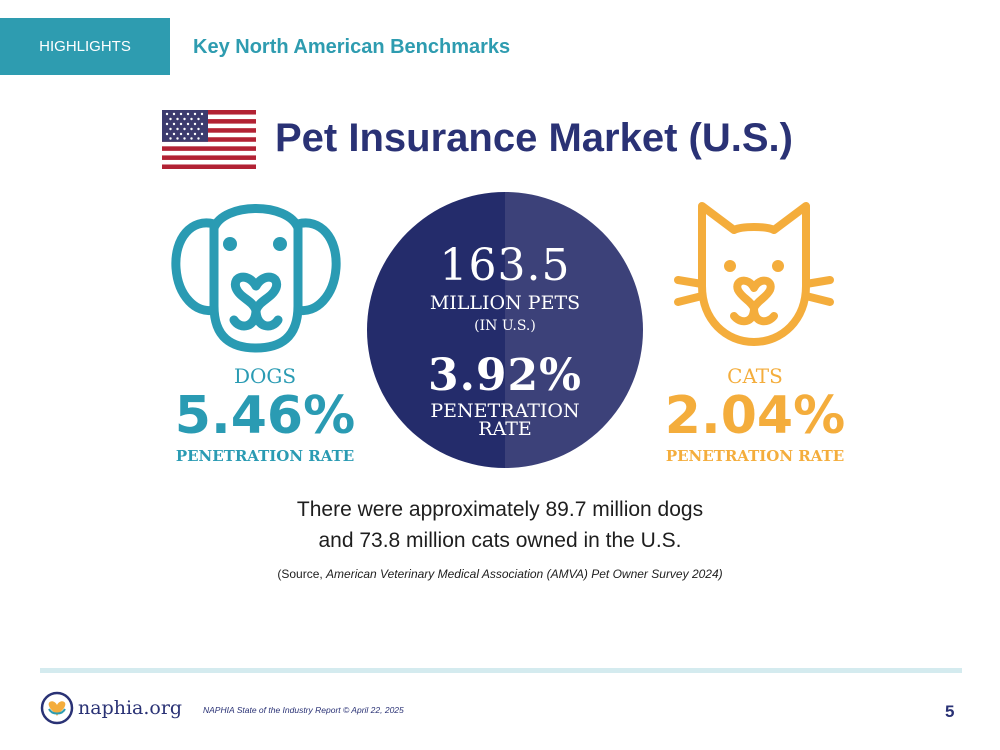 The image size is (1000, 750). I want to click on pets-sublabel: (IN U.S.), so click(505, 326).